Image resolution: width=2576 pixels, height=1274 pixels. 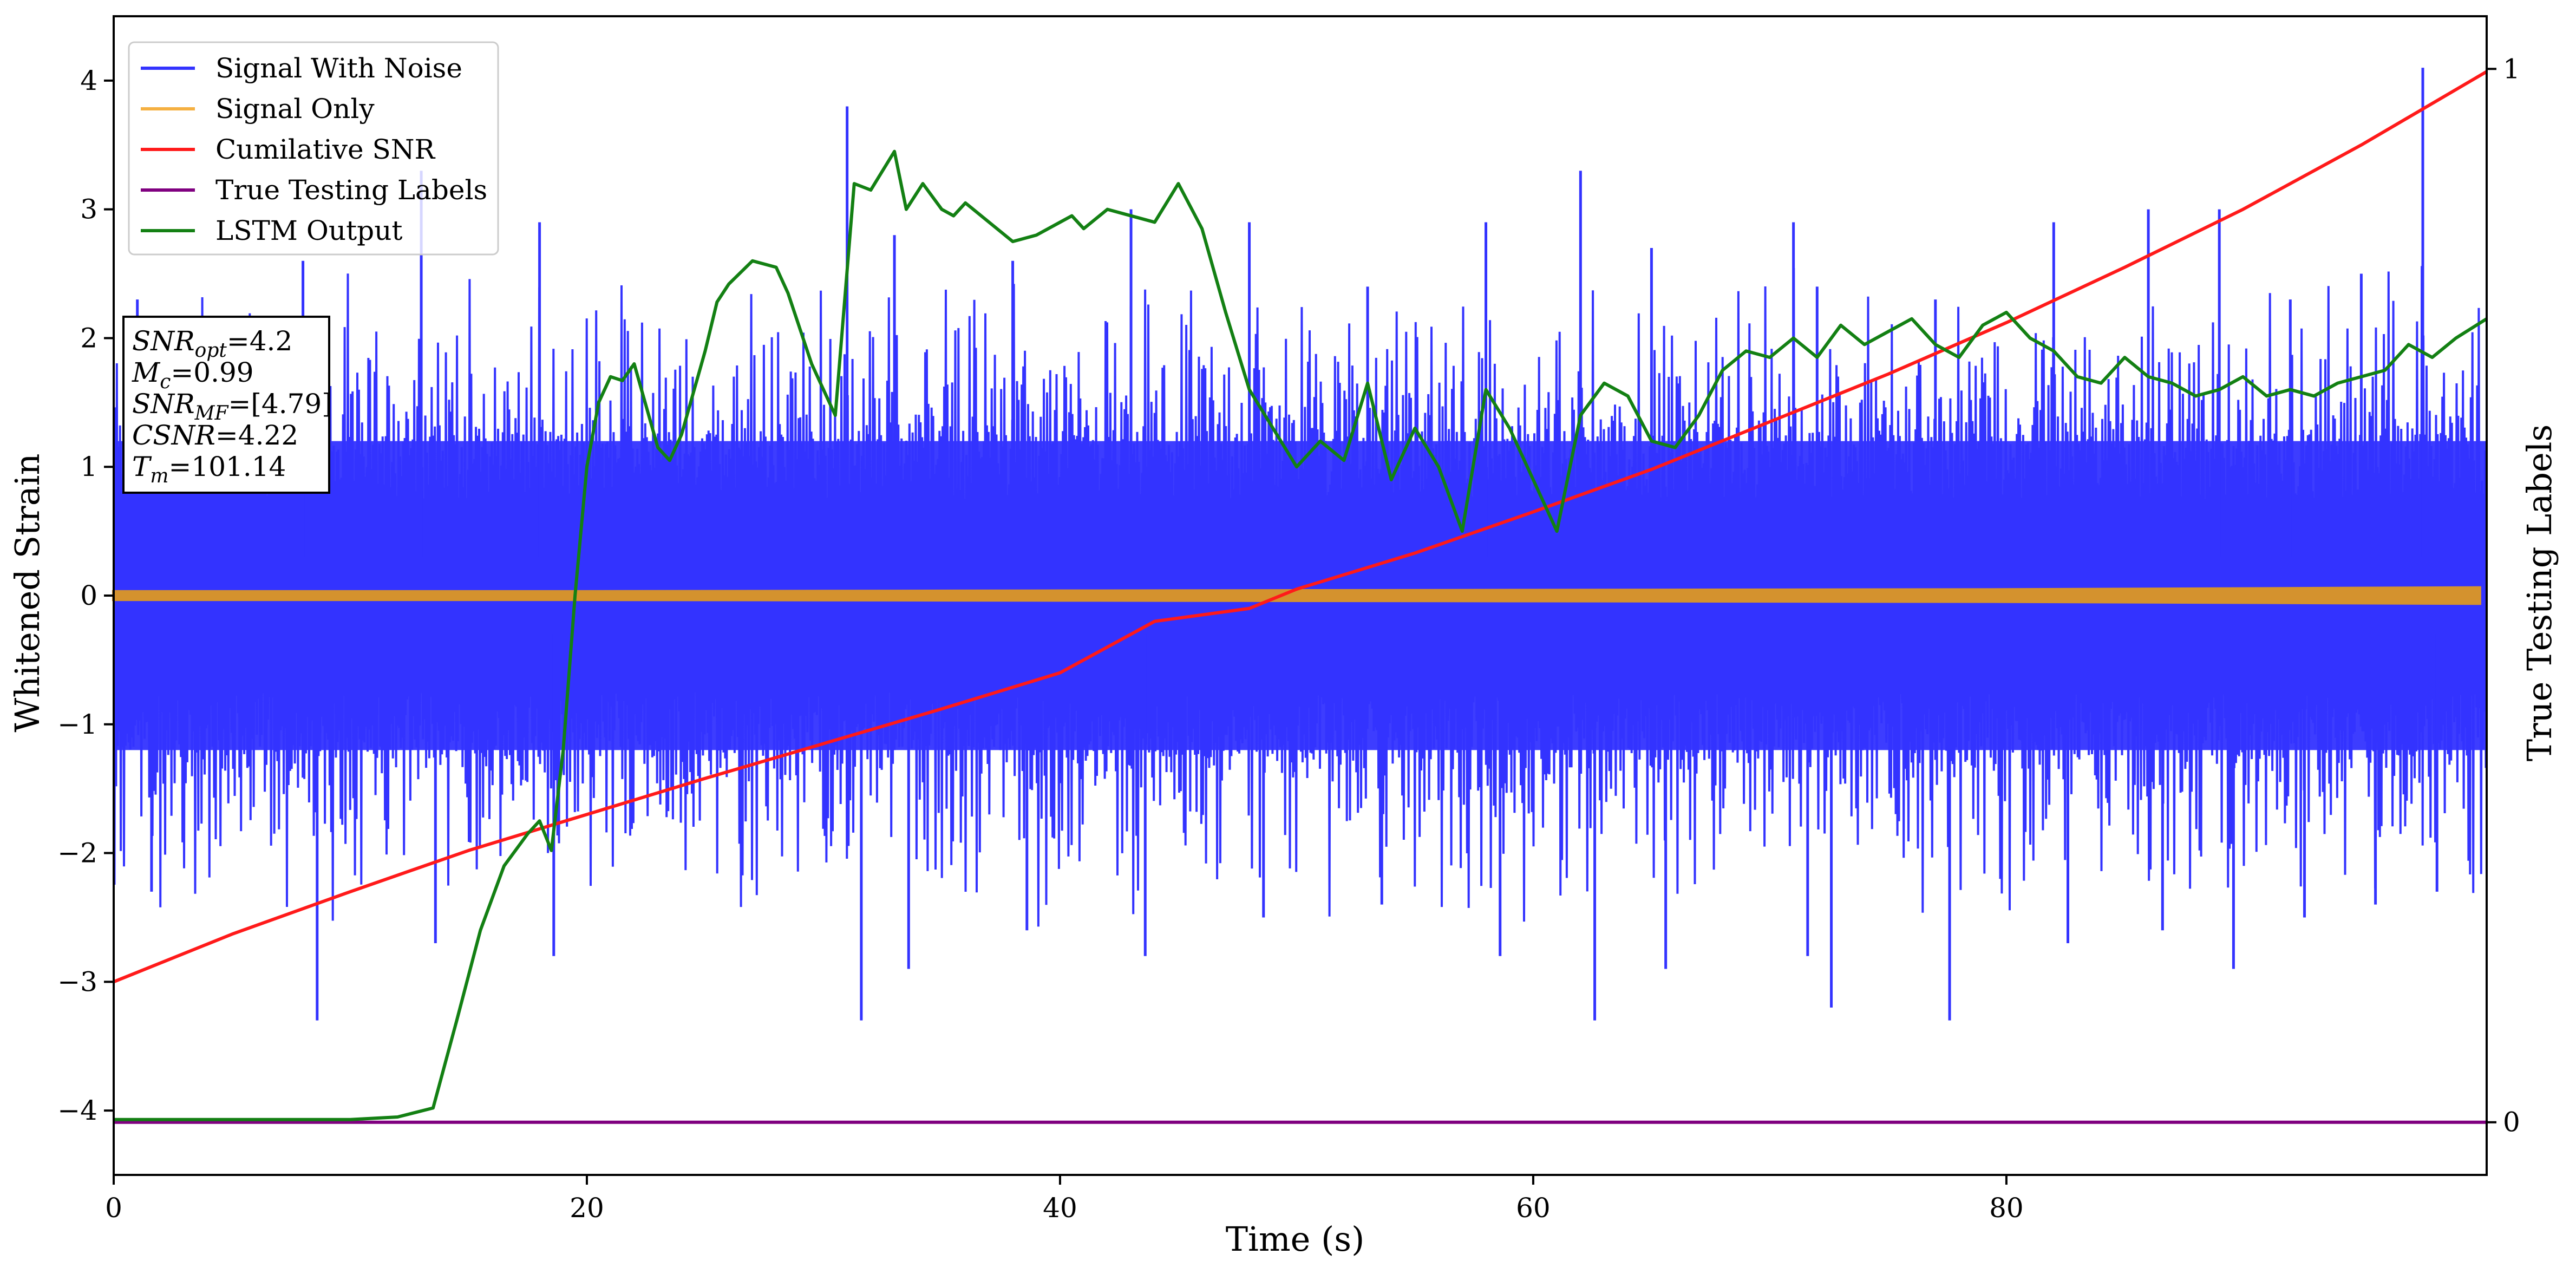 I want to click on legend-label: Signal With Noise, so click(x=338, y=68).